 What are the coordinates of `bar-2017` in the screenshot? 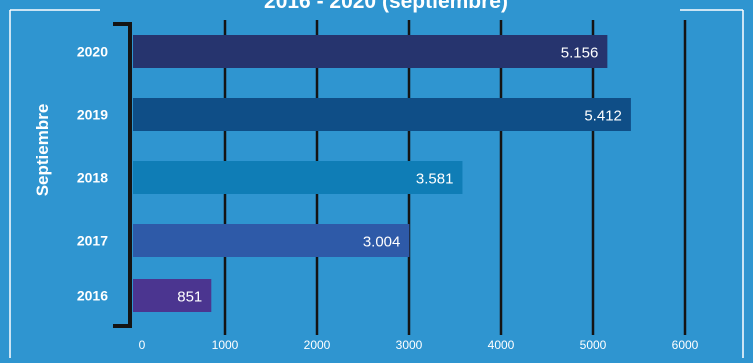 It's located at (271, 240).